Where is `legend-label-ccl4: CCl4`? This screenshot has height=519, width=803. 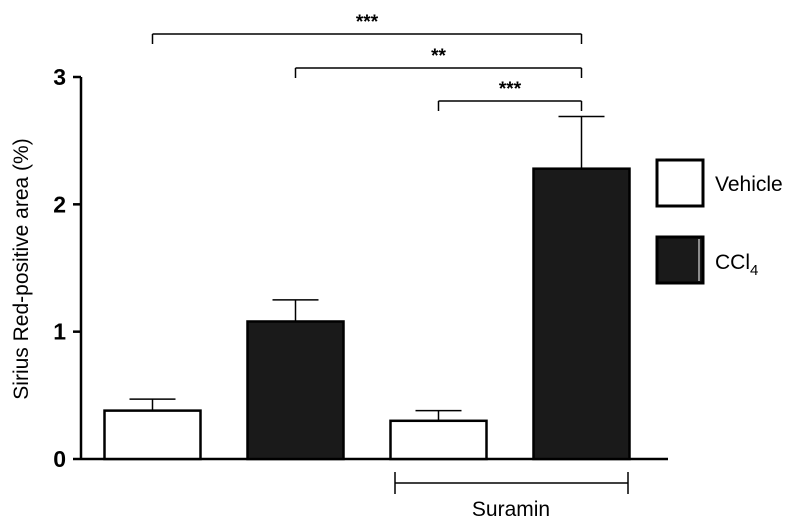 legend-label-ccl4: CCl4 is located at coordinates (736, 265).